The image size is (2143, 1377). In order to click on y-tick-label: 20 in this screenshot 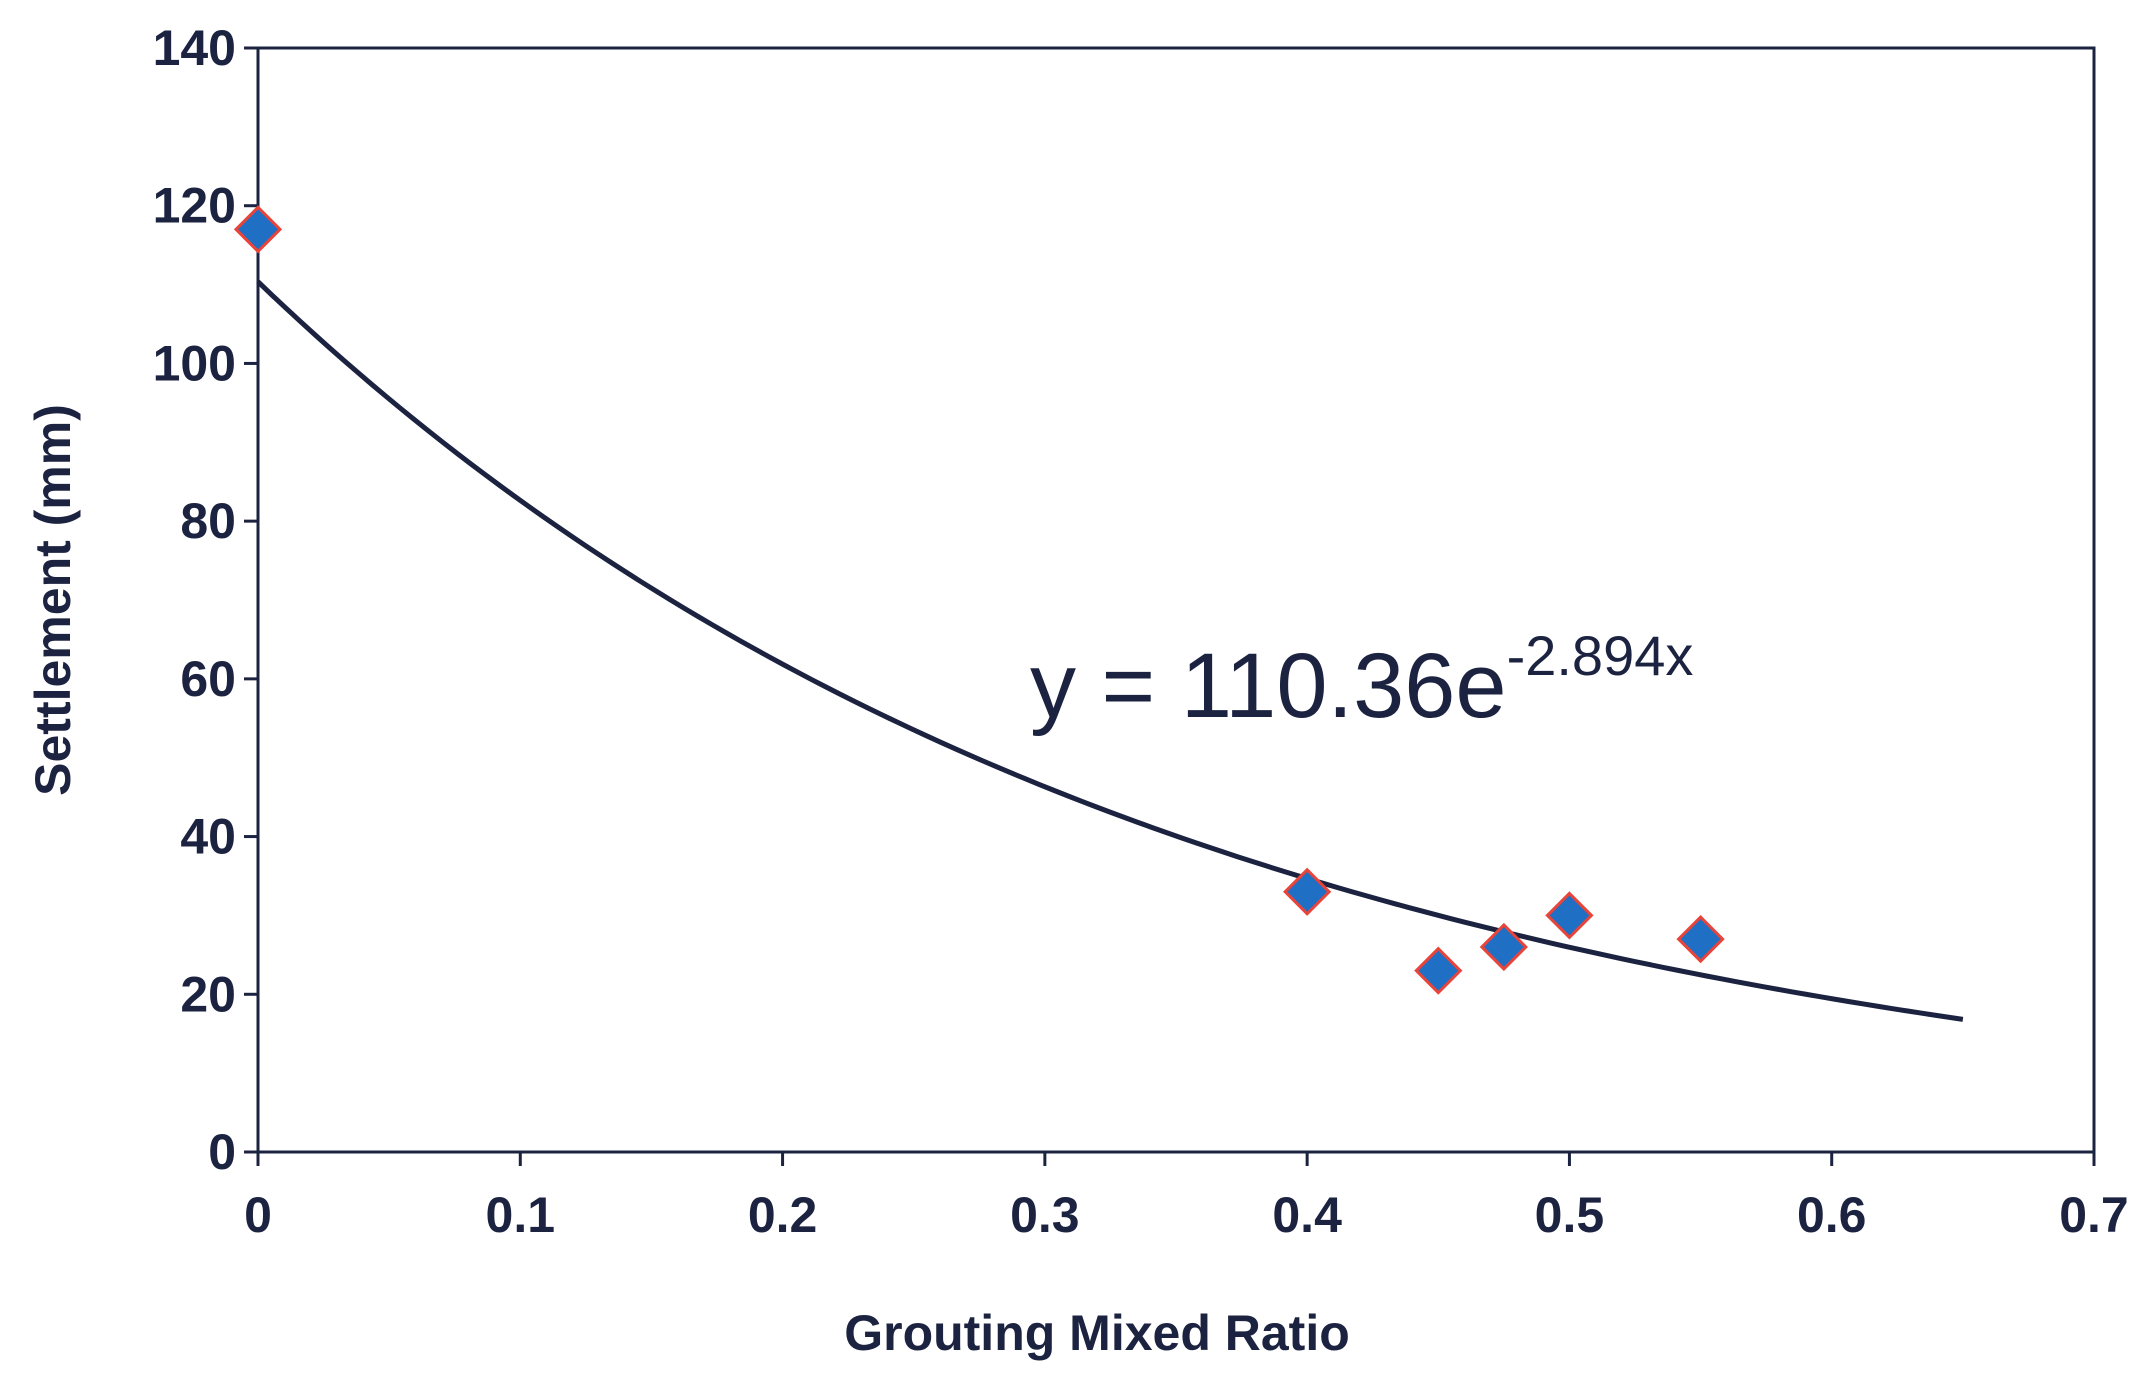, I will do `click(208, 994)`.